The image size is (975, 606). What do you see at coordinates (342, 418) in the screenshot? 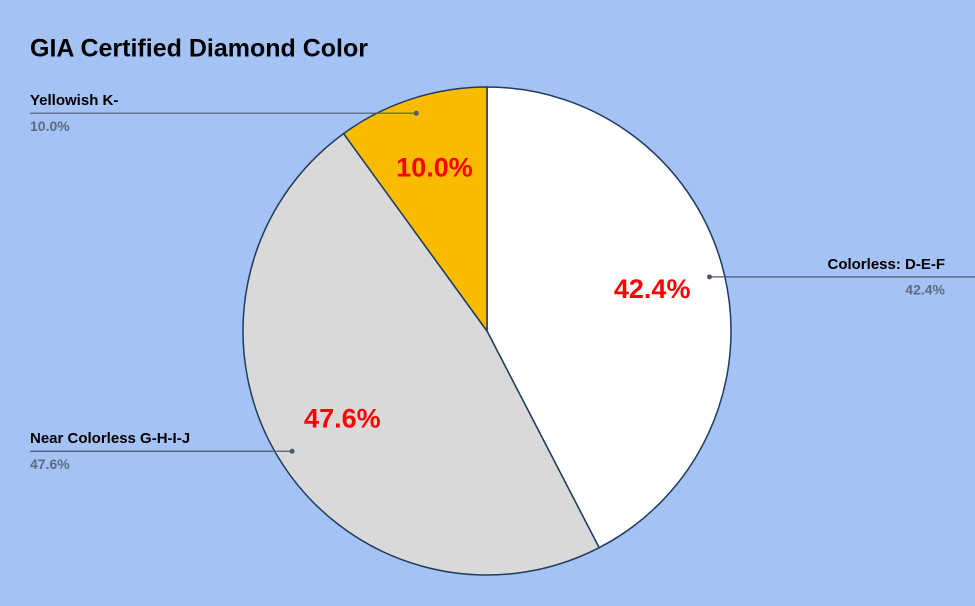
I see `slice-label: 47.6%` at bounding box center [342, 418].